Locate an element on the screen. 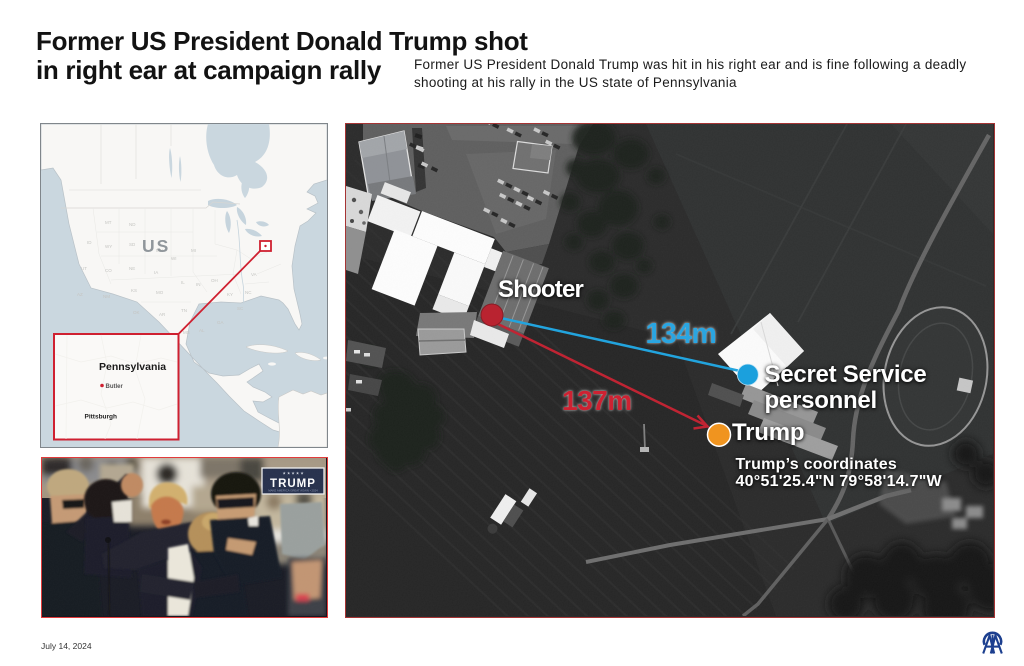 This screenshot has height=666, width=1024. svg-text: UT is located at coordinates (84, 268).